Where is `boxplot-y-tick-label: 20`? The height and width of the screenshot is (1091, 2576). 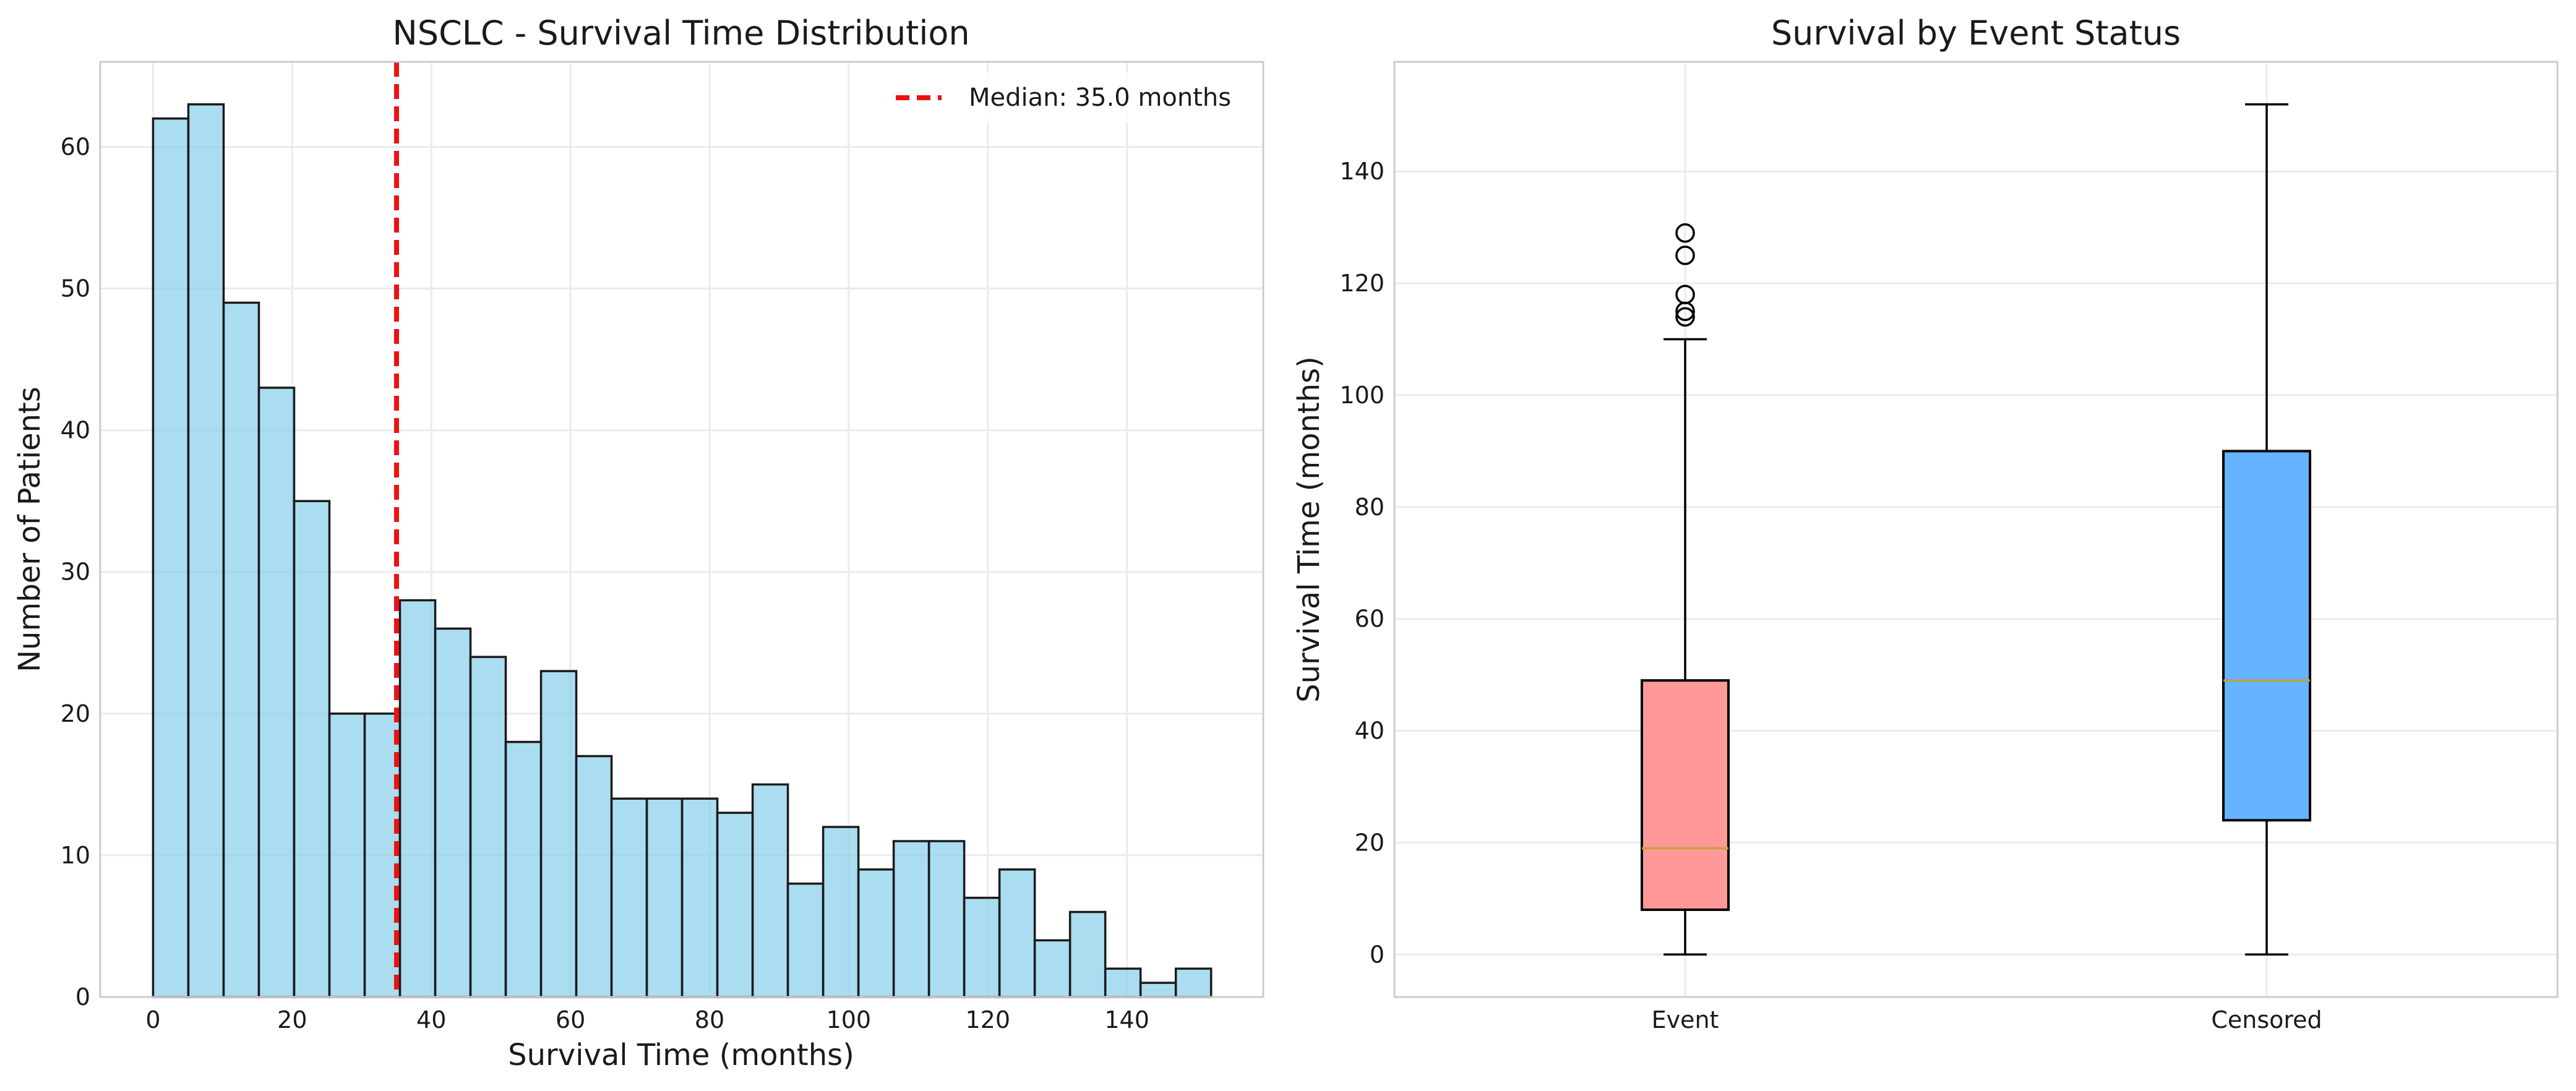 boxplot-y-tick-label: 20 is located at coordinates (1370, 843).